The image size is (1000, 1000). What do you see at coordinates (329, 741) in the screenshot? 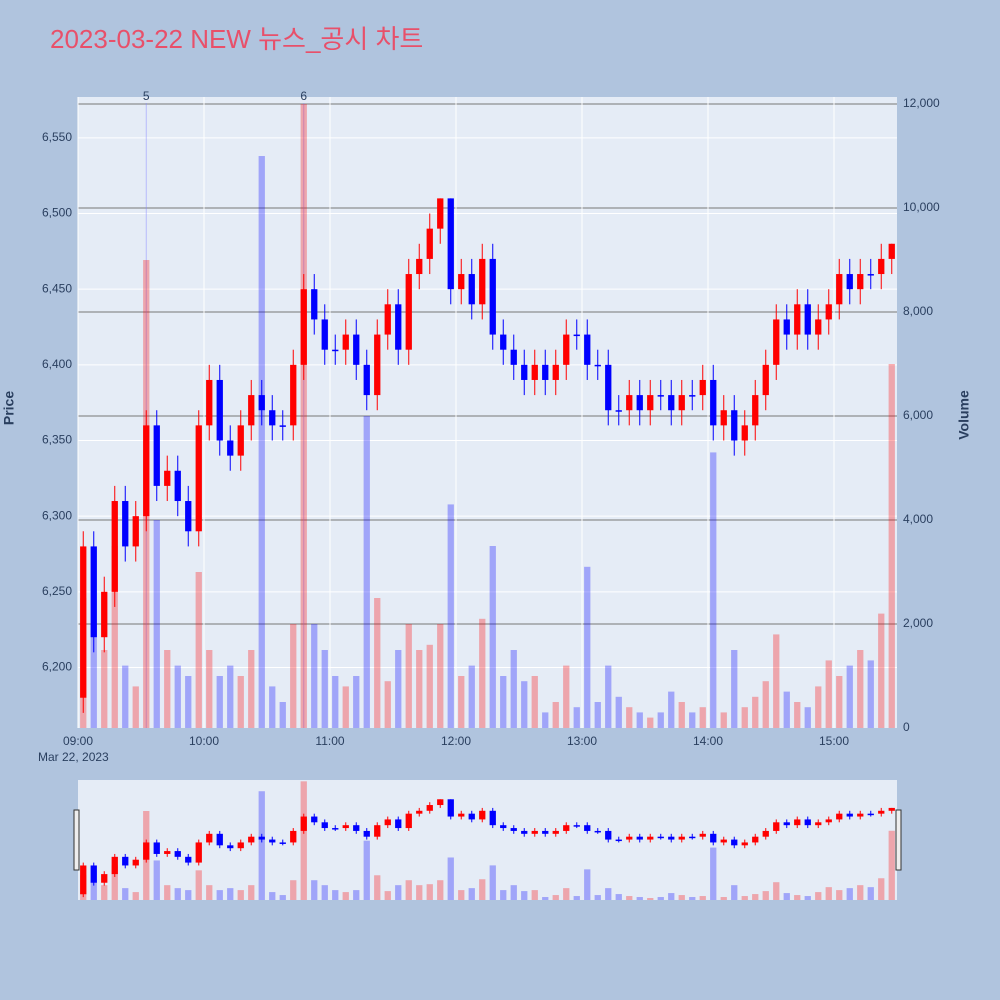
I see `x-tick-label: 11:00` at bounding box center [329, 741].